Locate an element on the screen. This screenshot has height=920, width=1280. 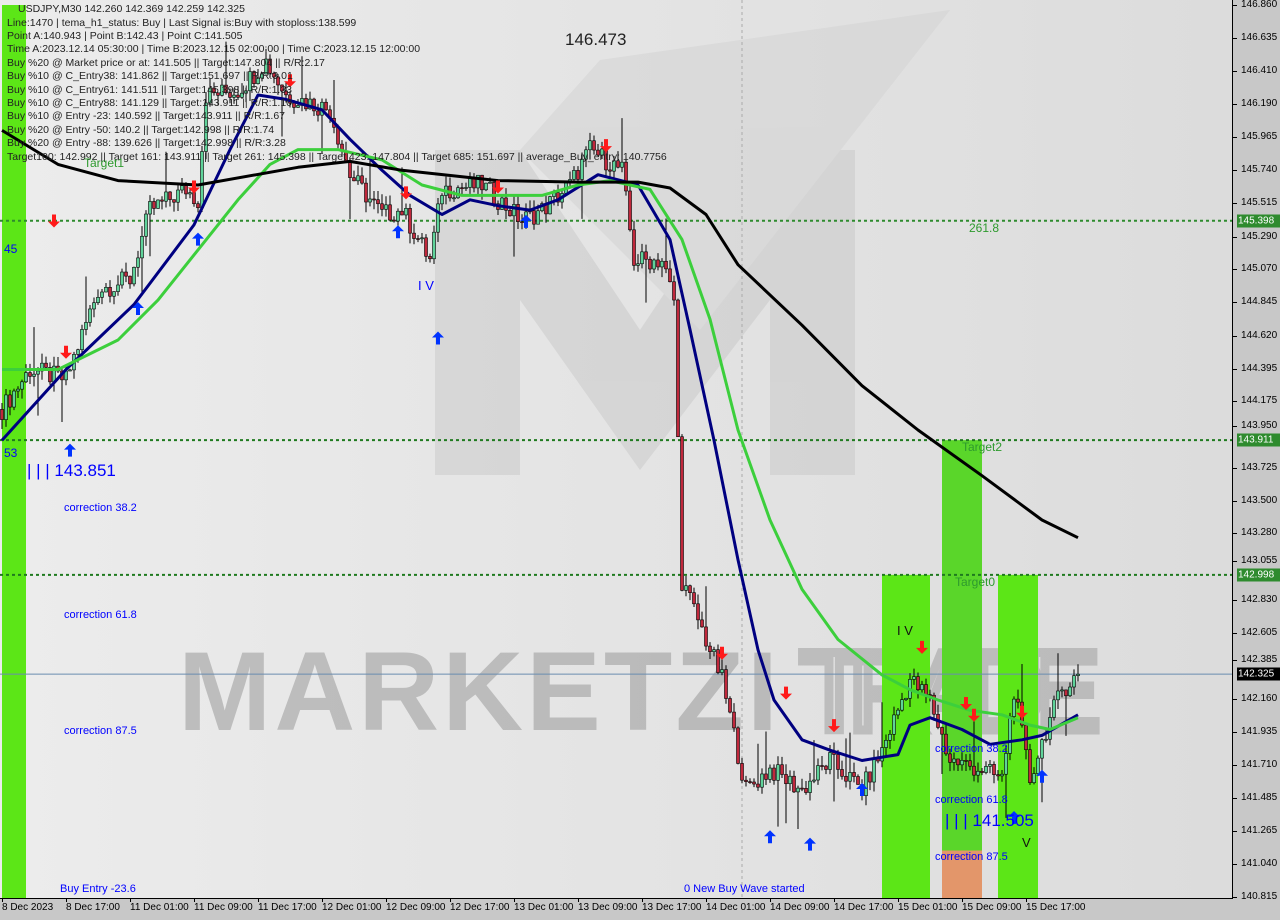
price-tick-label: 144.845 is located at coordinates (1255, 302).